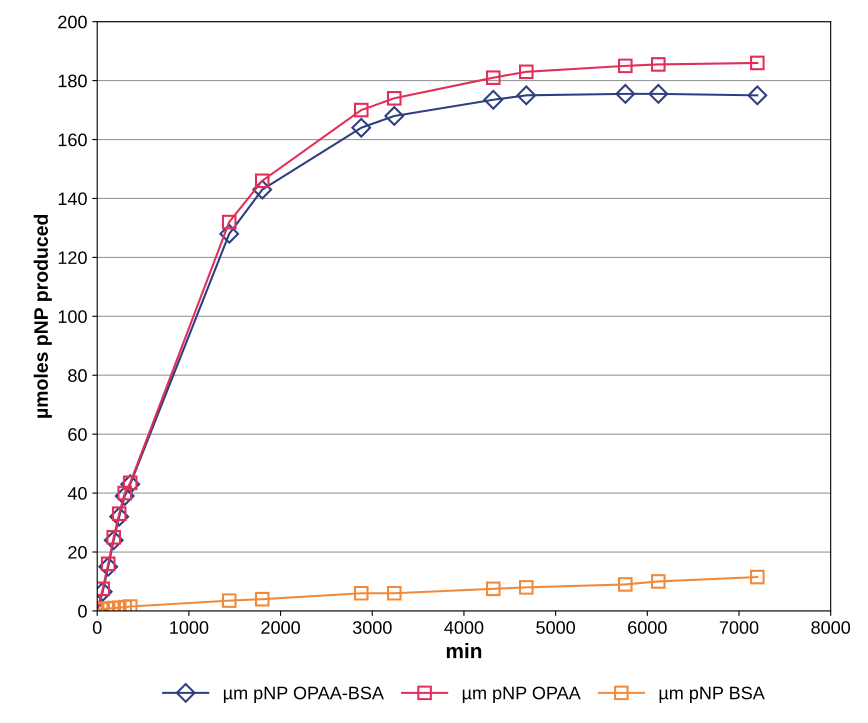 The image size is (868, 723). I want to click on legend-label: µm pNP BSA, so click(712, 694).